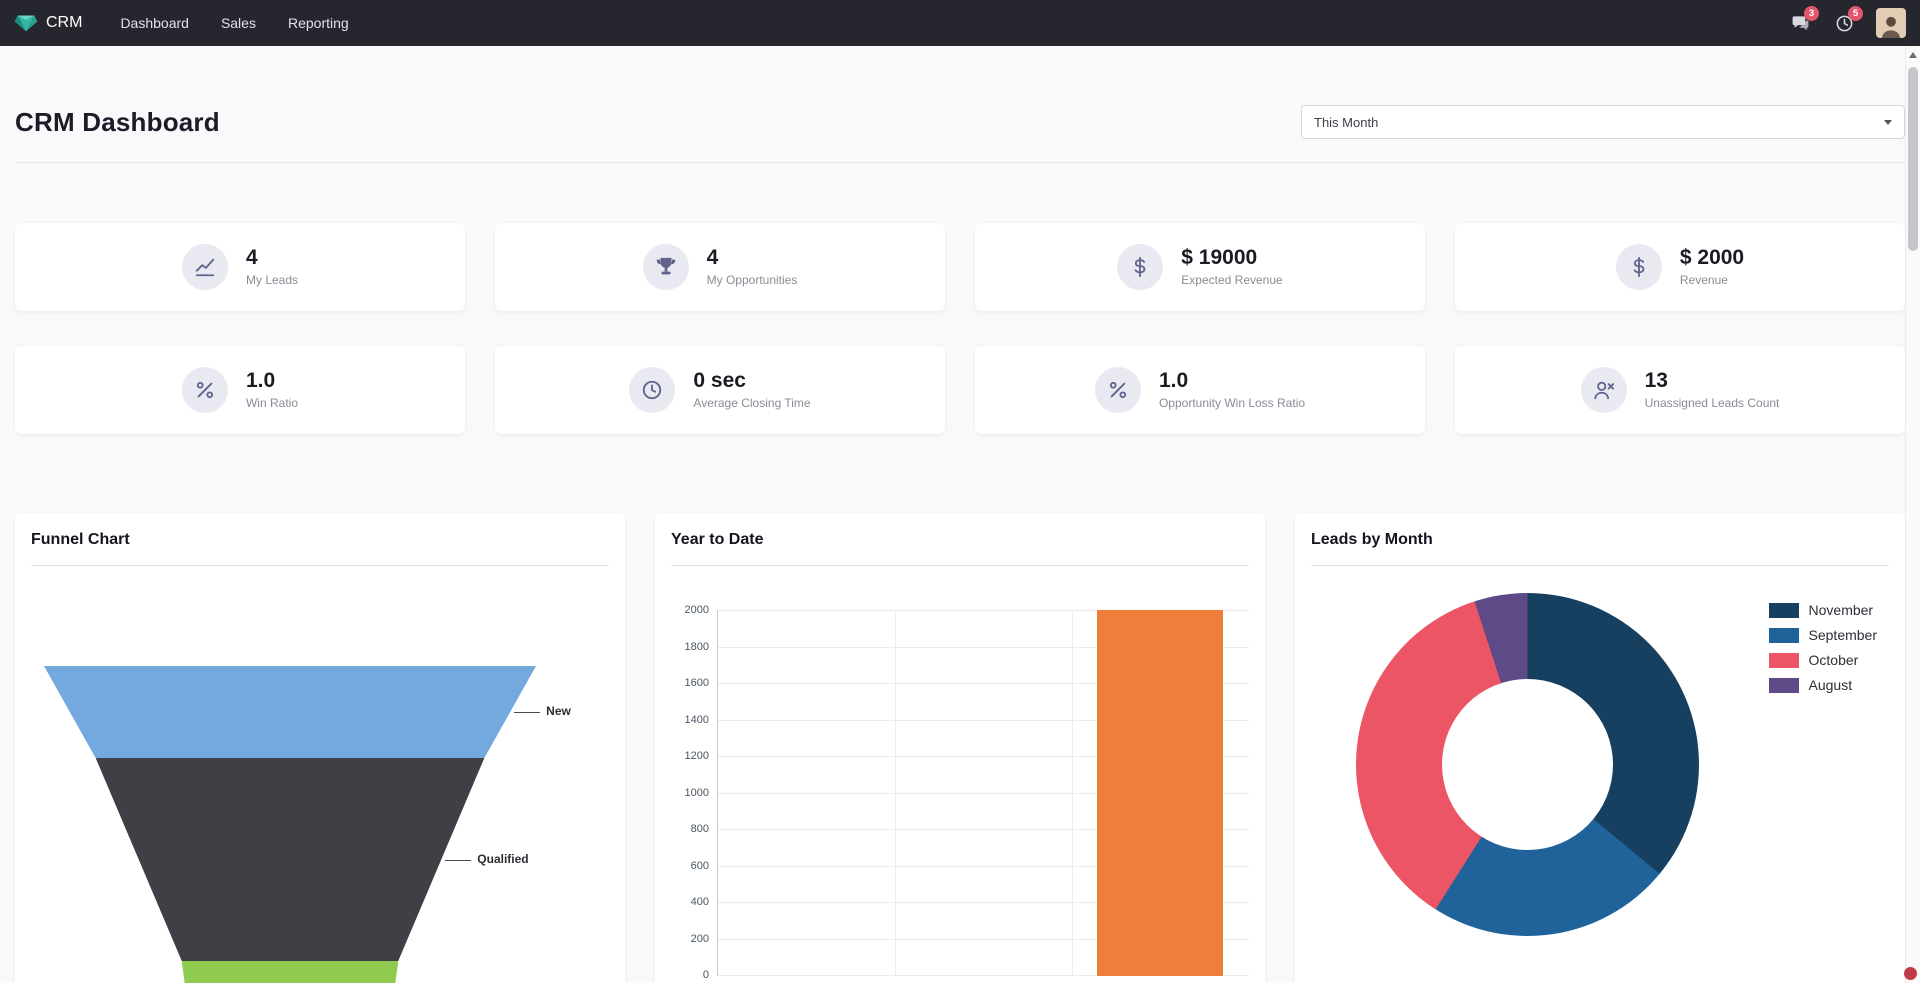 The image size is (1920, 983). I want to click on user-x-icon, so click(1603, 390).